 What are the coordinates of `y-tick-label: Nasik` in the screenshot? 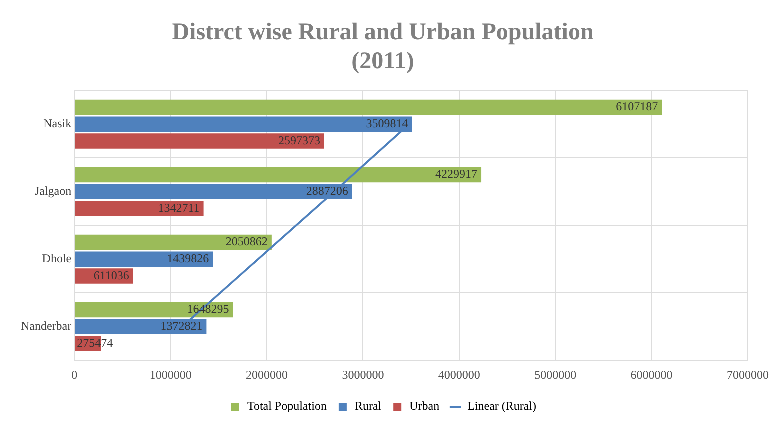 It's located at (58, 123).